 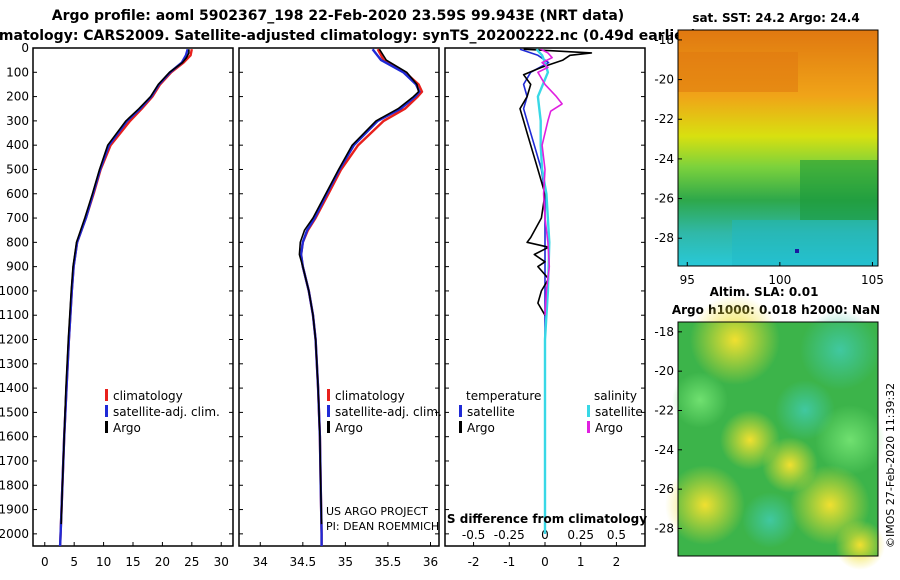 What do you see at coordinates (125, 287) in the screenshot?
I see `temperature-line-argo` at bounding box center [125, 287].